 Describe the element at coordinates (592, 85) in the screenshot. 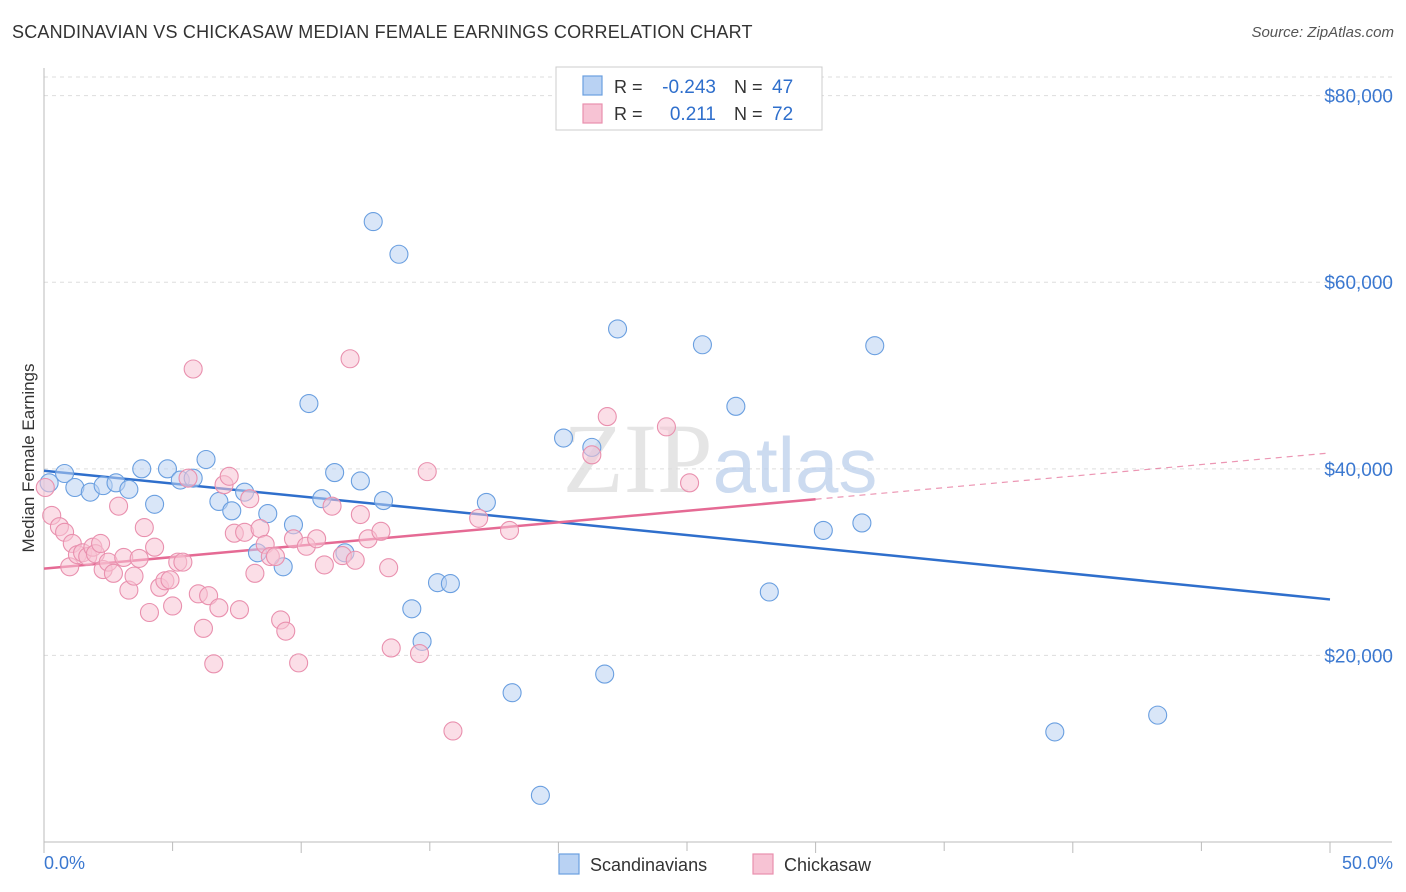

I see `legend-swatch-scandinavian` at that location.